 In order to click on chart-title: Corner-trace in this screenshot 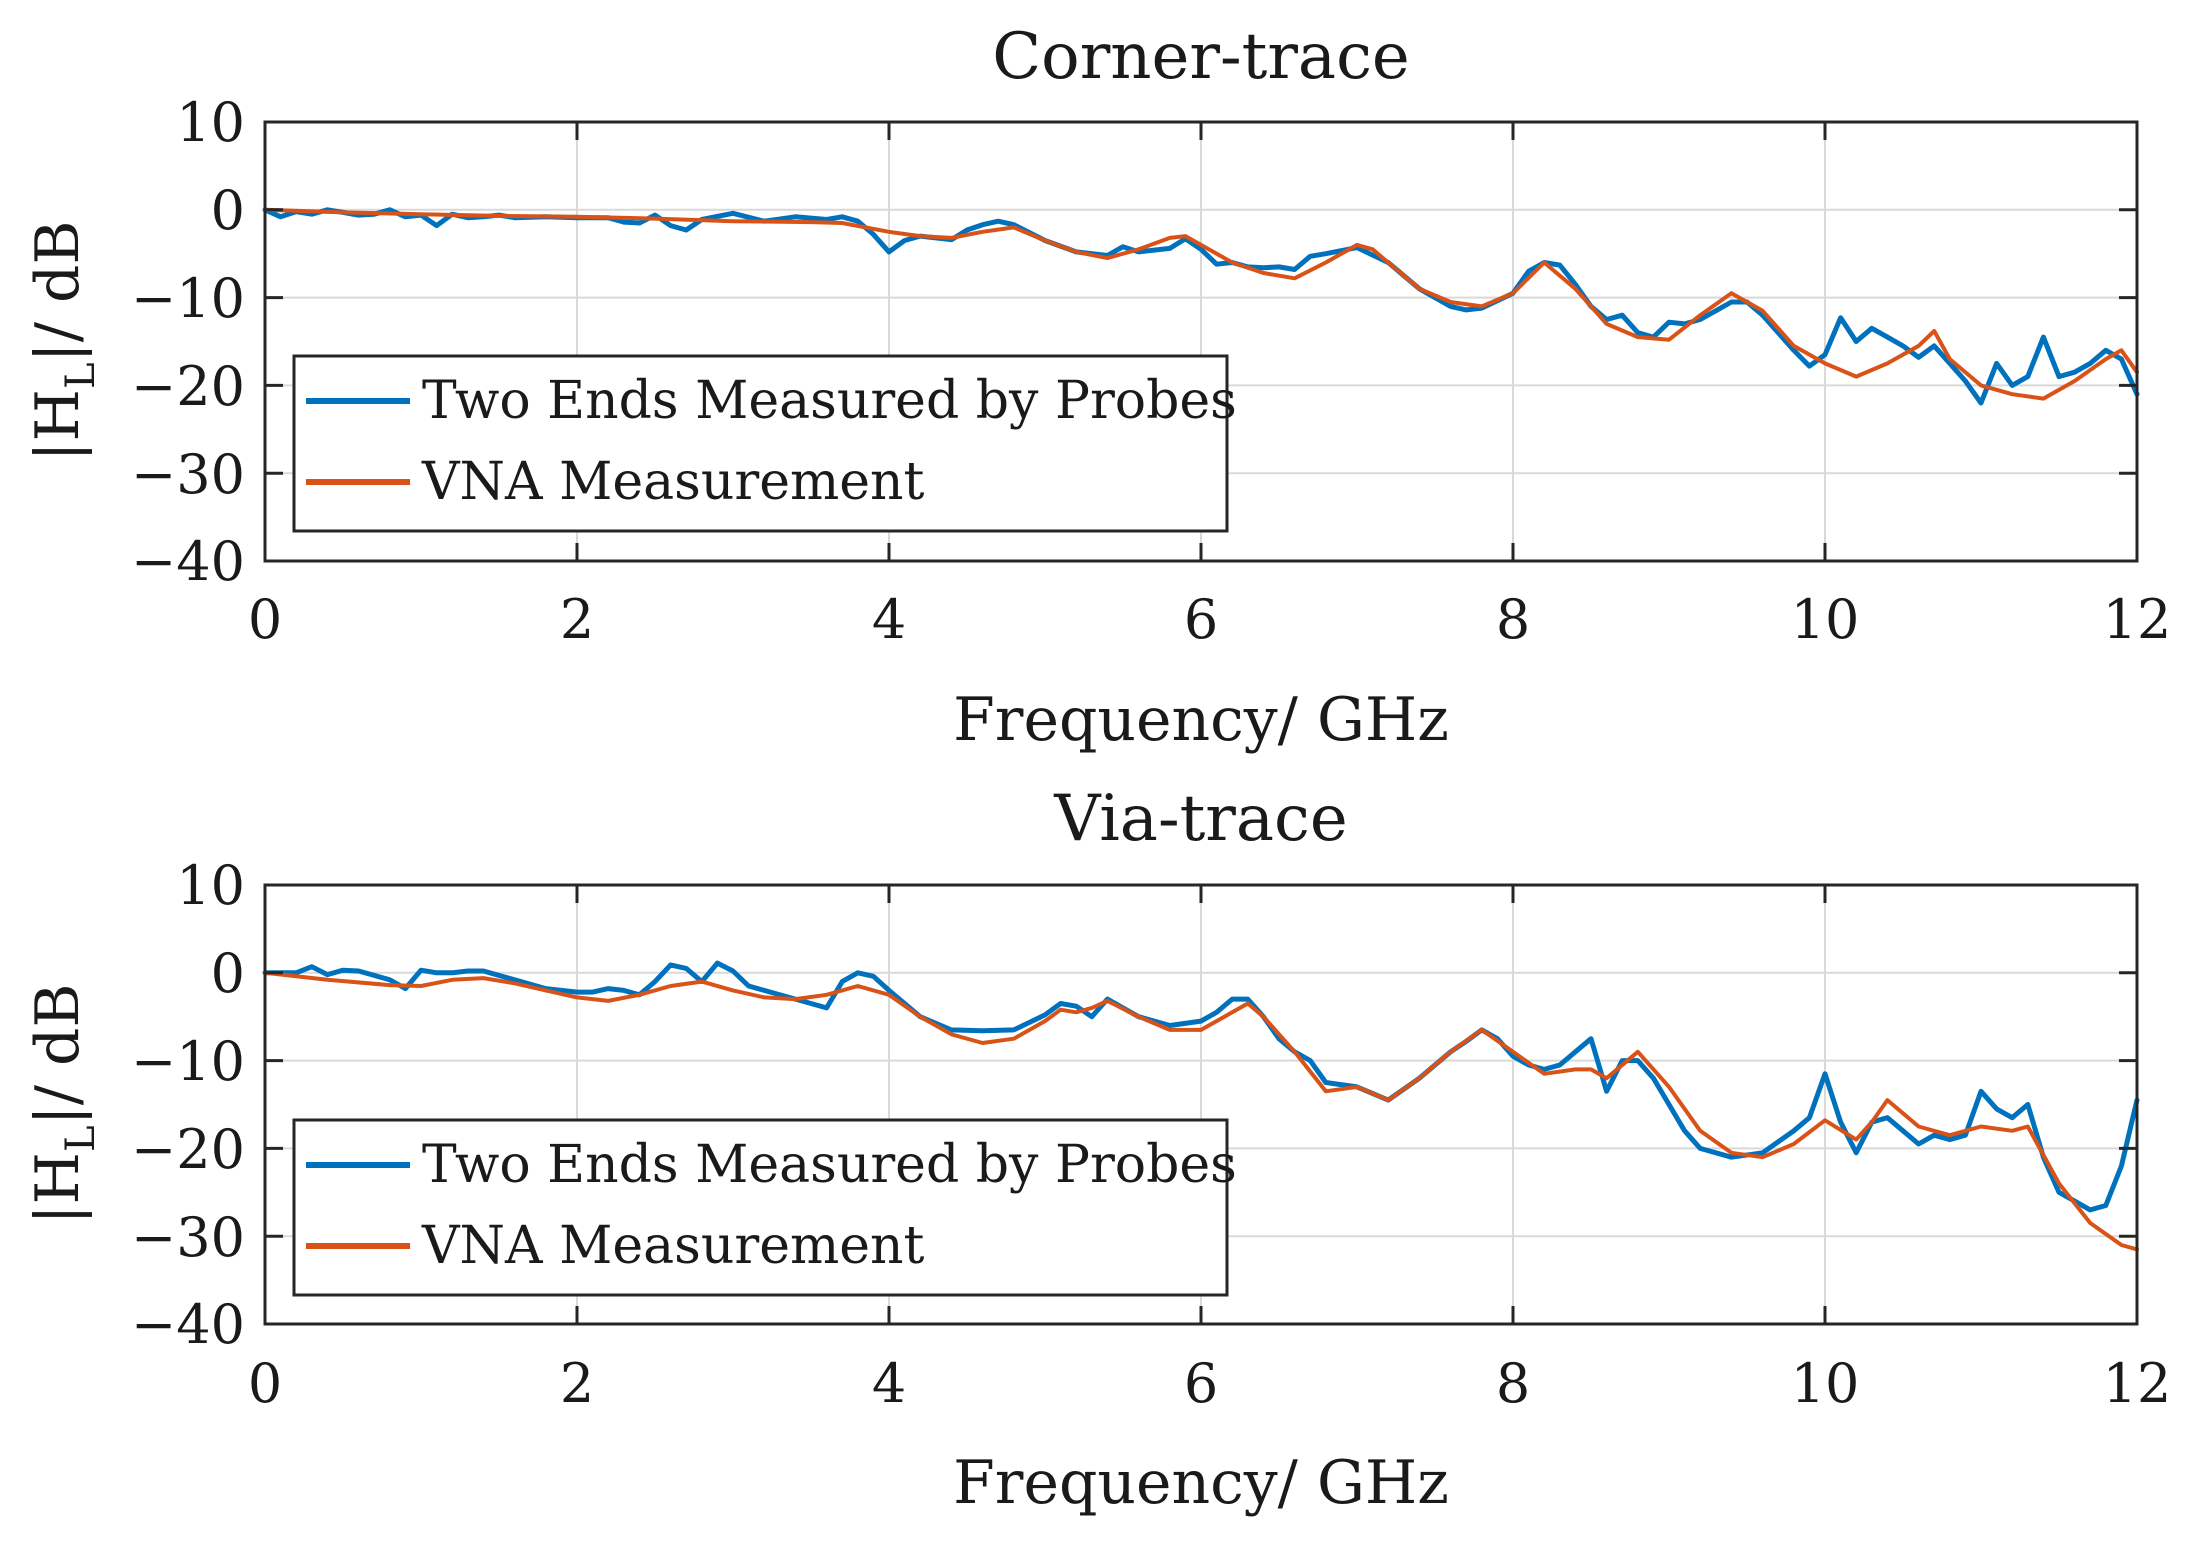, I will do `click(1201, 57)`.